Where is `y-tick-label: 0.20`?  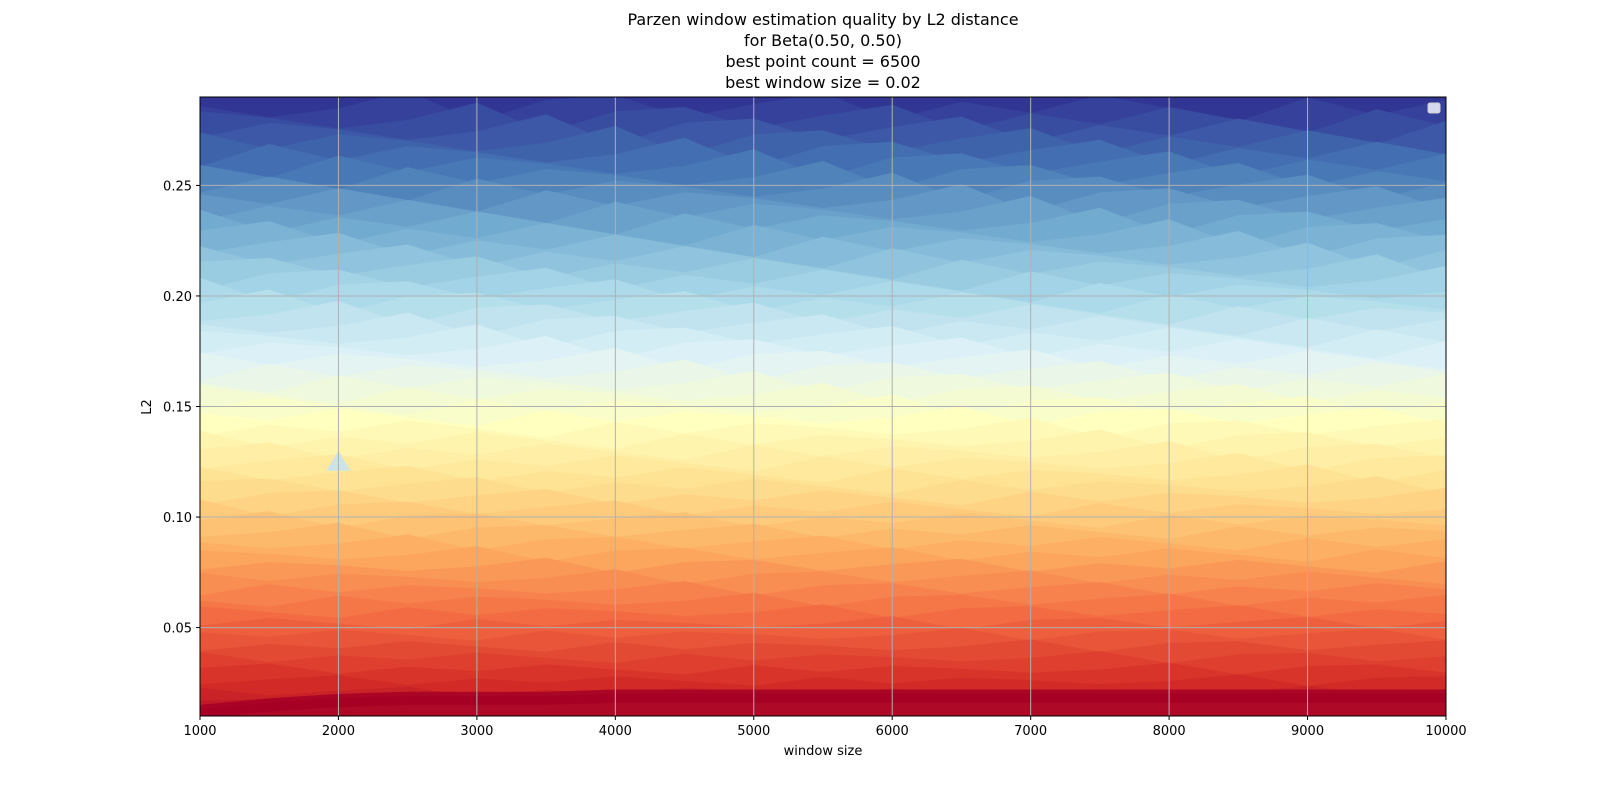 y-tick-label: 0.20 is located at coordinates (177, 297).